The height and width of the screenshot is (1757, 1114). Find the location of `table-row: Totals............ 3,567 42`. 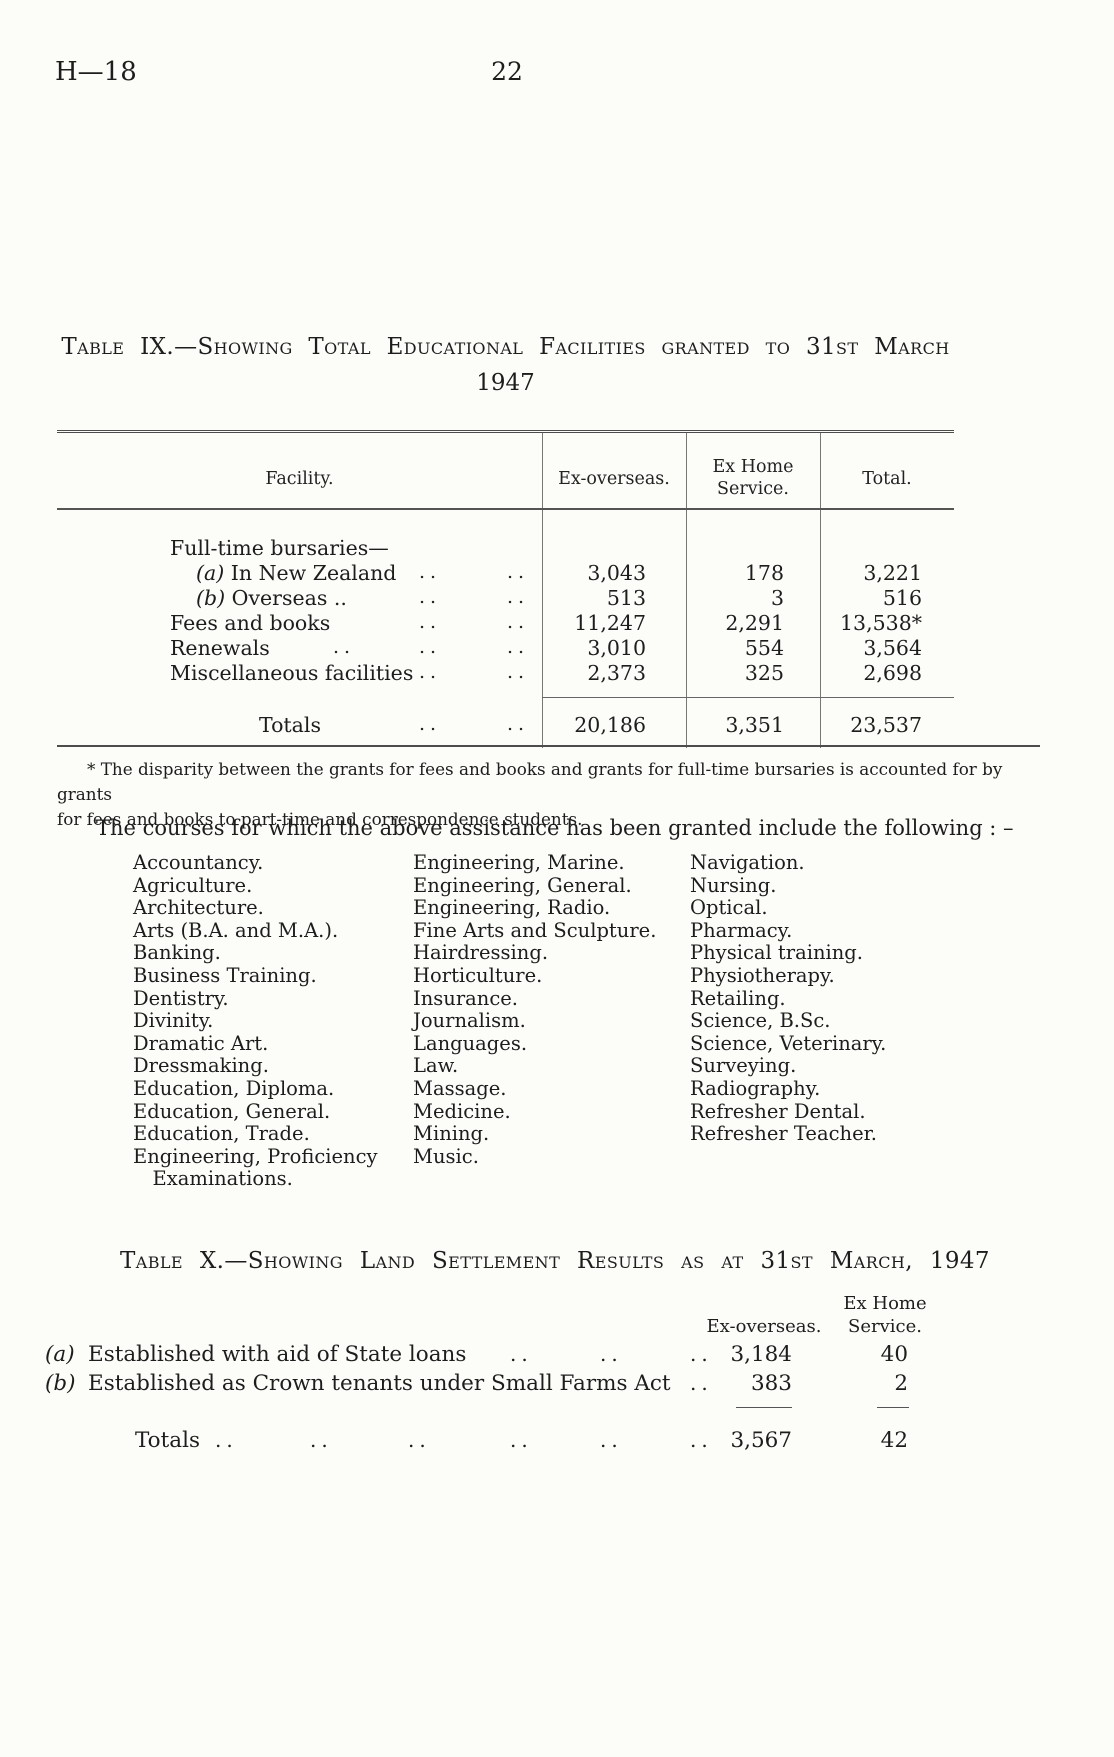

table-row: Totals............ 3,567 42 is located at coordinates (557, 1441).